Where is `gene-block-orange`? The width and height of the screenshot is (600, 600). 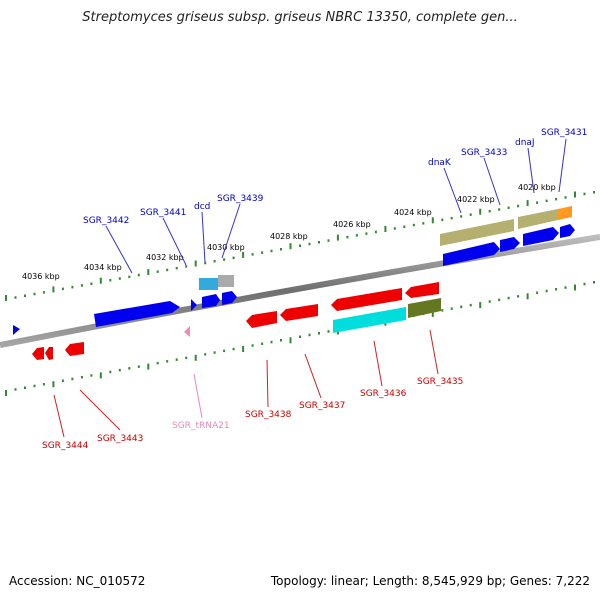
gene-block-orange is located at coordinates (565, 213).